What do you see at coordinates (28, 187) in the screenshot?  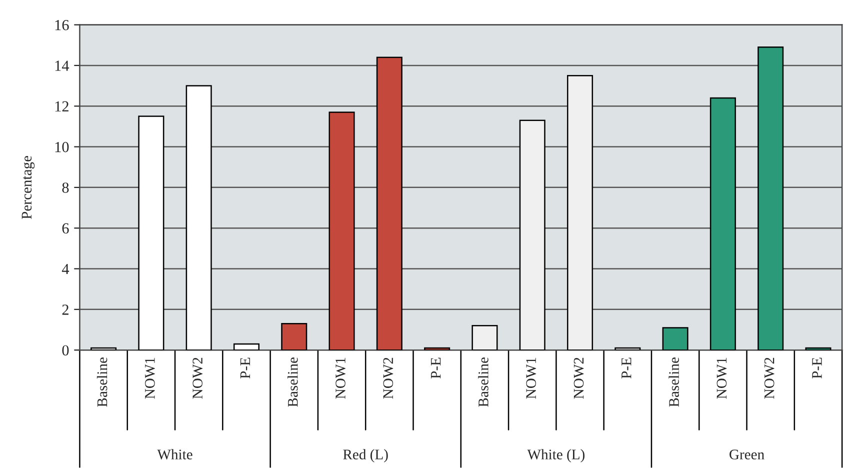 I see `y-axis-title: Percentage` at bounding box center [28, 187].